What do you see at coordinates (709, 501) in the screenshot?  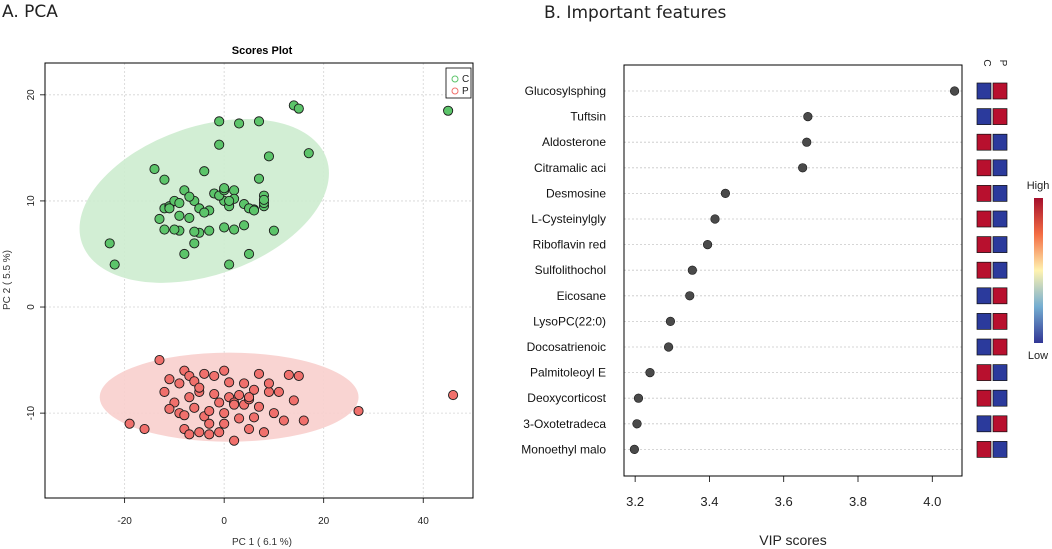 I see `vip-x-tick-label: 3.4` at bounding box center [709, 501].